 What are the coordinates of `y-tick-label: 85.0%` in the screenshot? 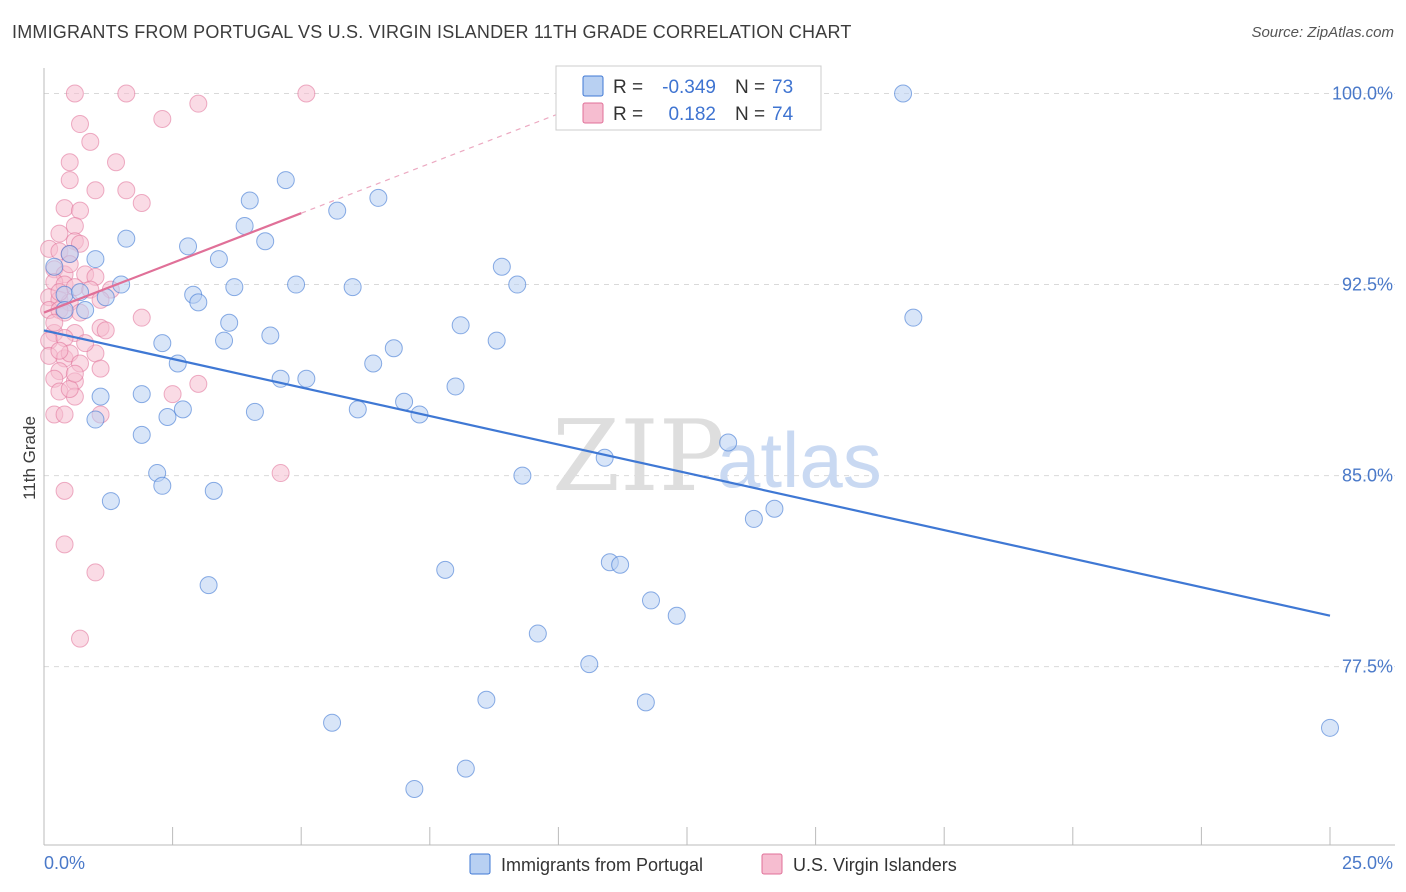 It's located at (1367, 476).